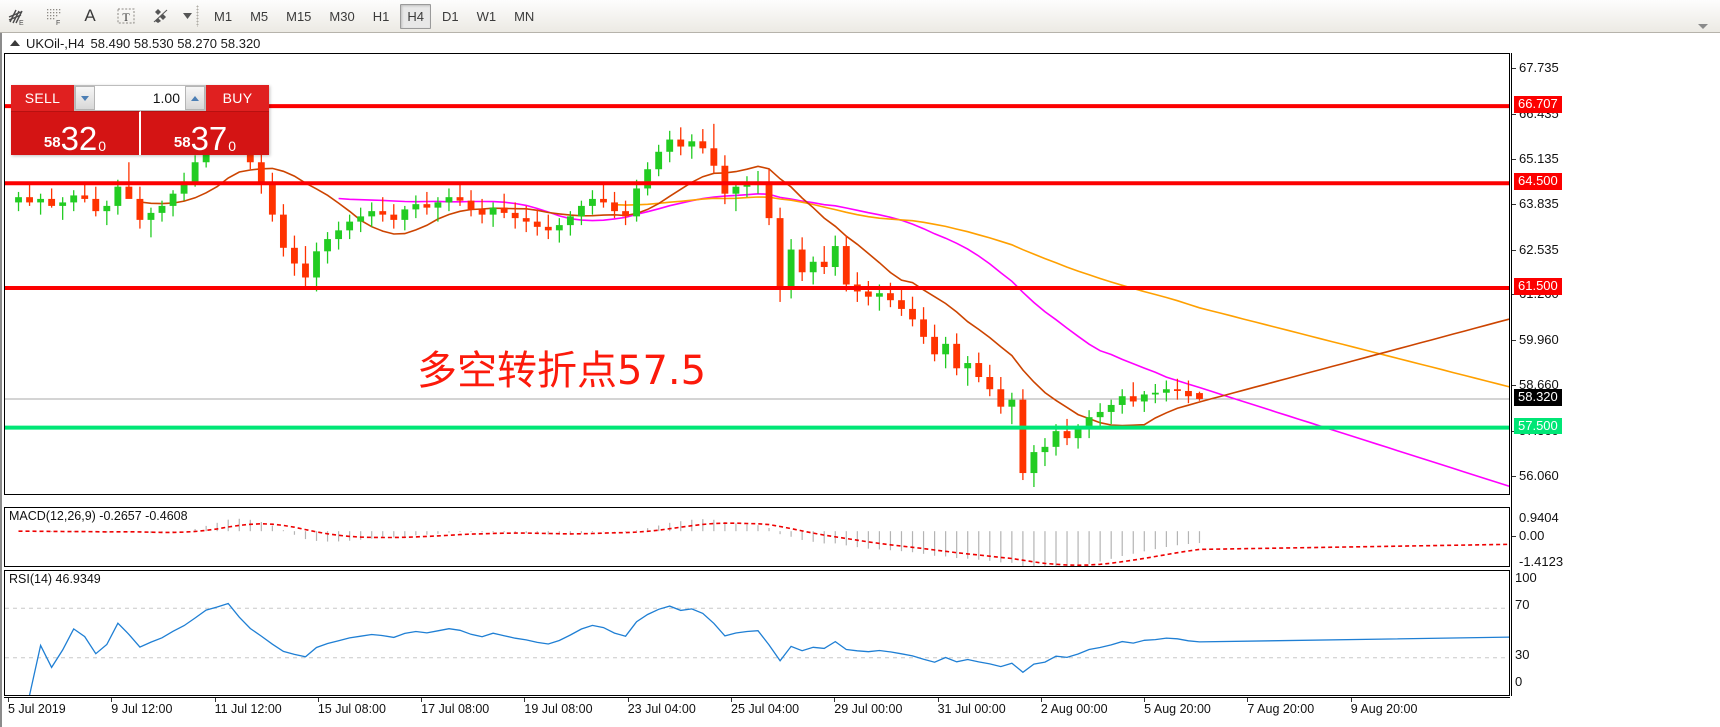  Describe the element at coordinates (259, 16) in the screenshot. I see `timeframe-button-m5: M5` at that location.